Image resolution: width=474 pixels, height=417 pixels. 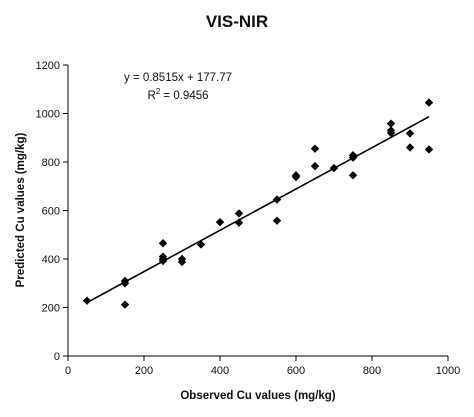 I want to click on x-tick-label: 600, so click(x=296, y=371).